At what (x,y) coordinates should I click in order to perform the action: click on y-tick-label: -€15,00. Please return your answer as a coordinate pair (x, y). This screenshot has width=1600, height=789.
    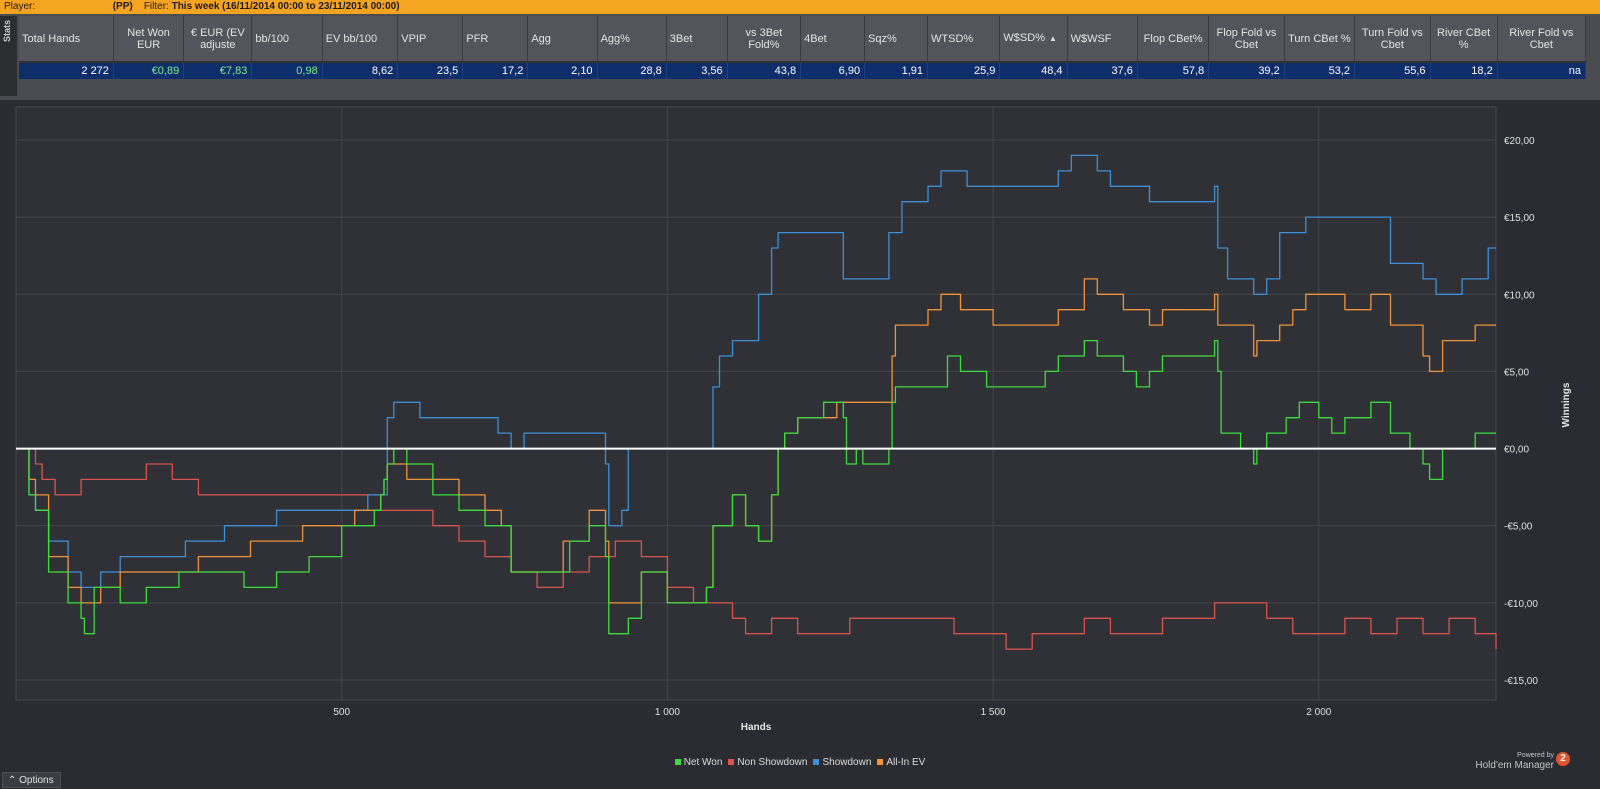
    Looking at the image, I should click on (1521, 681).